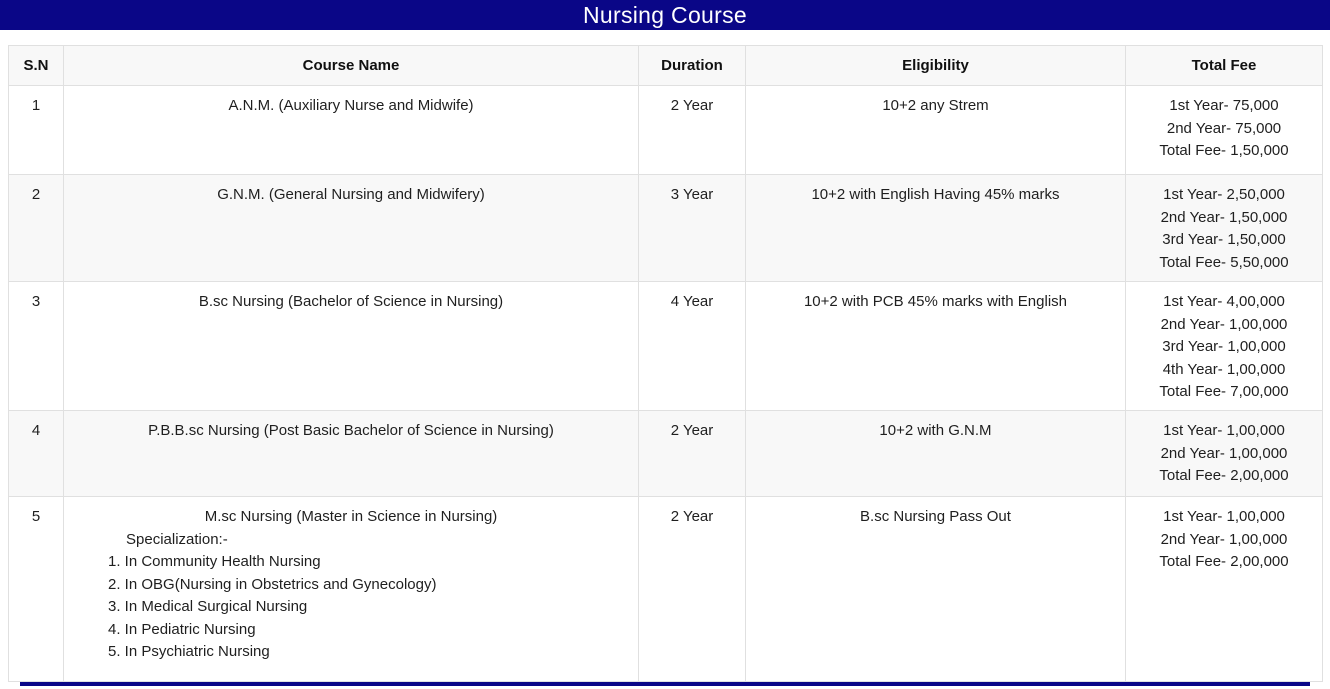 This screenshot has height=689, width=1330. Describe the element at coordinates (36, 194) in the screenshot. I see `sn-value: 2` at that location.